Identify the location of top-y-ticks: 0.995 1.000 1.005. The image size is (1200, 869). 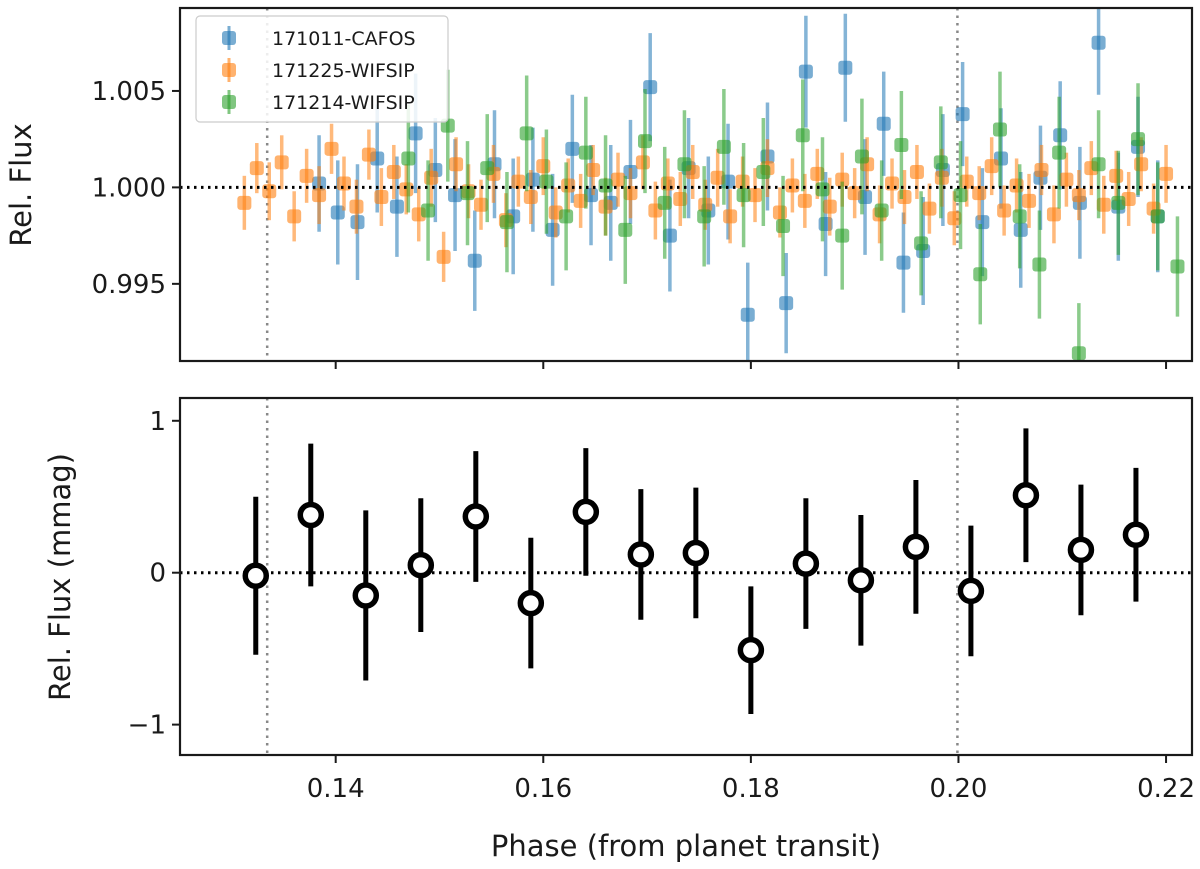
(136, 188).